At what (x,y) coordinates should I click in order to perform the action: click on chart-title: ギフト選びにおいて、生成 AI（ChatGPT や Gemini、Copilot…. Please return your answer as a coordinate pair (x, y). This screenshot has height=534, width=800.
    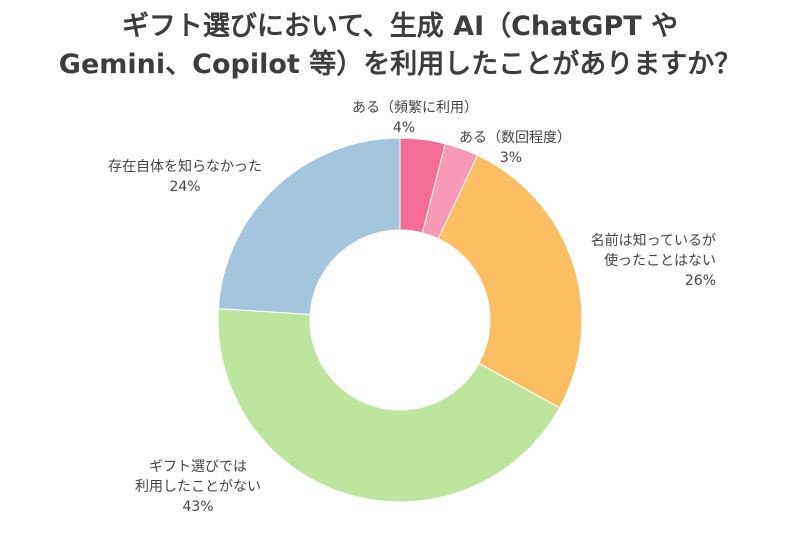
    Looking at the image, I should click on (400, 46).